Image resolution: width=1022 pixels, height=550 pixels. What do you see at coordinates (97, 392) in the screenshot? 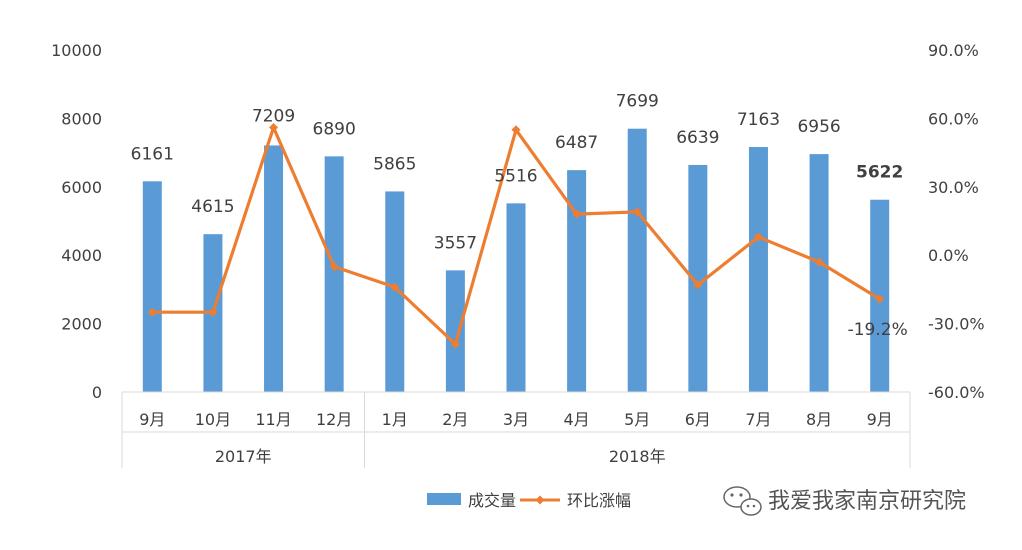
I see `left-axis-tick-label: 0` at bounding box center [97, 392].